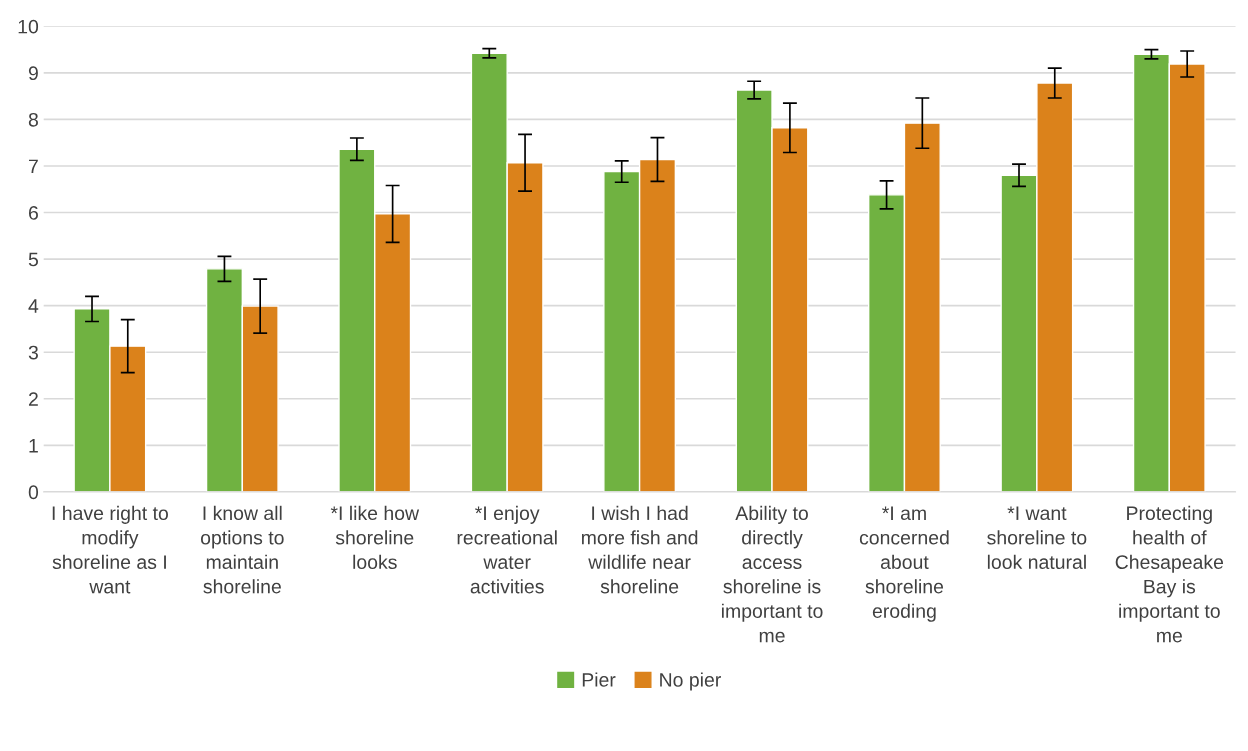 The height and width of the screenshot is (751, 1248). Describe the element at coordinates (33, 73) in the screenshot. I see `y-tick-label: 9` at that location.